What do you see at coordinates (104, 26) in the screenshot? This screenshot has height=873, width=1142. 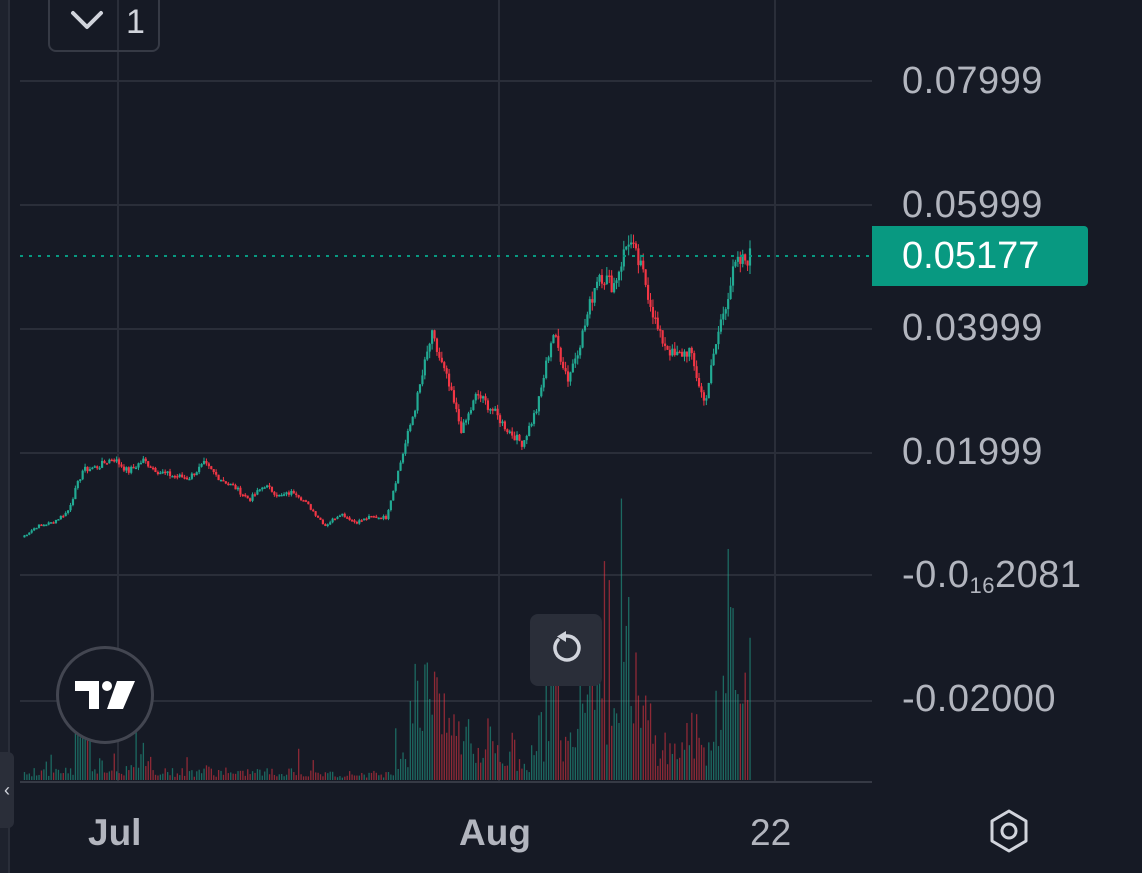 I see `interval-button: 1` at bounding box center [104, 26].